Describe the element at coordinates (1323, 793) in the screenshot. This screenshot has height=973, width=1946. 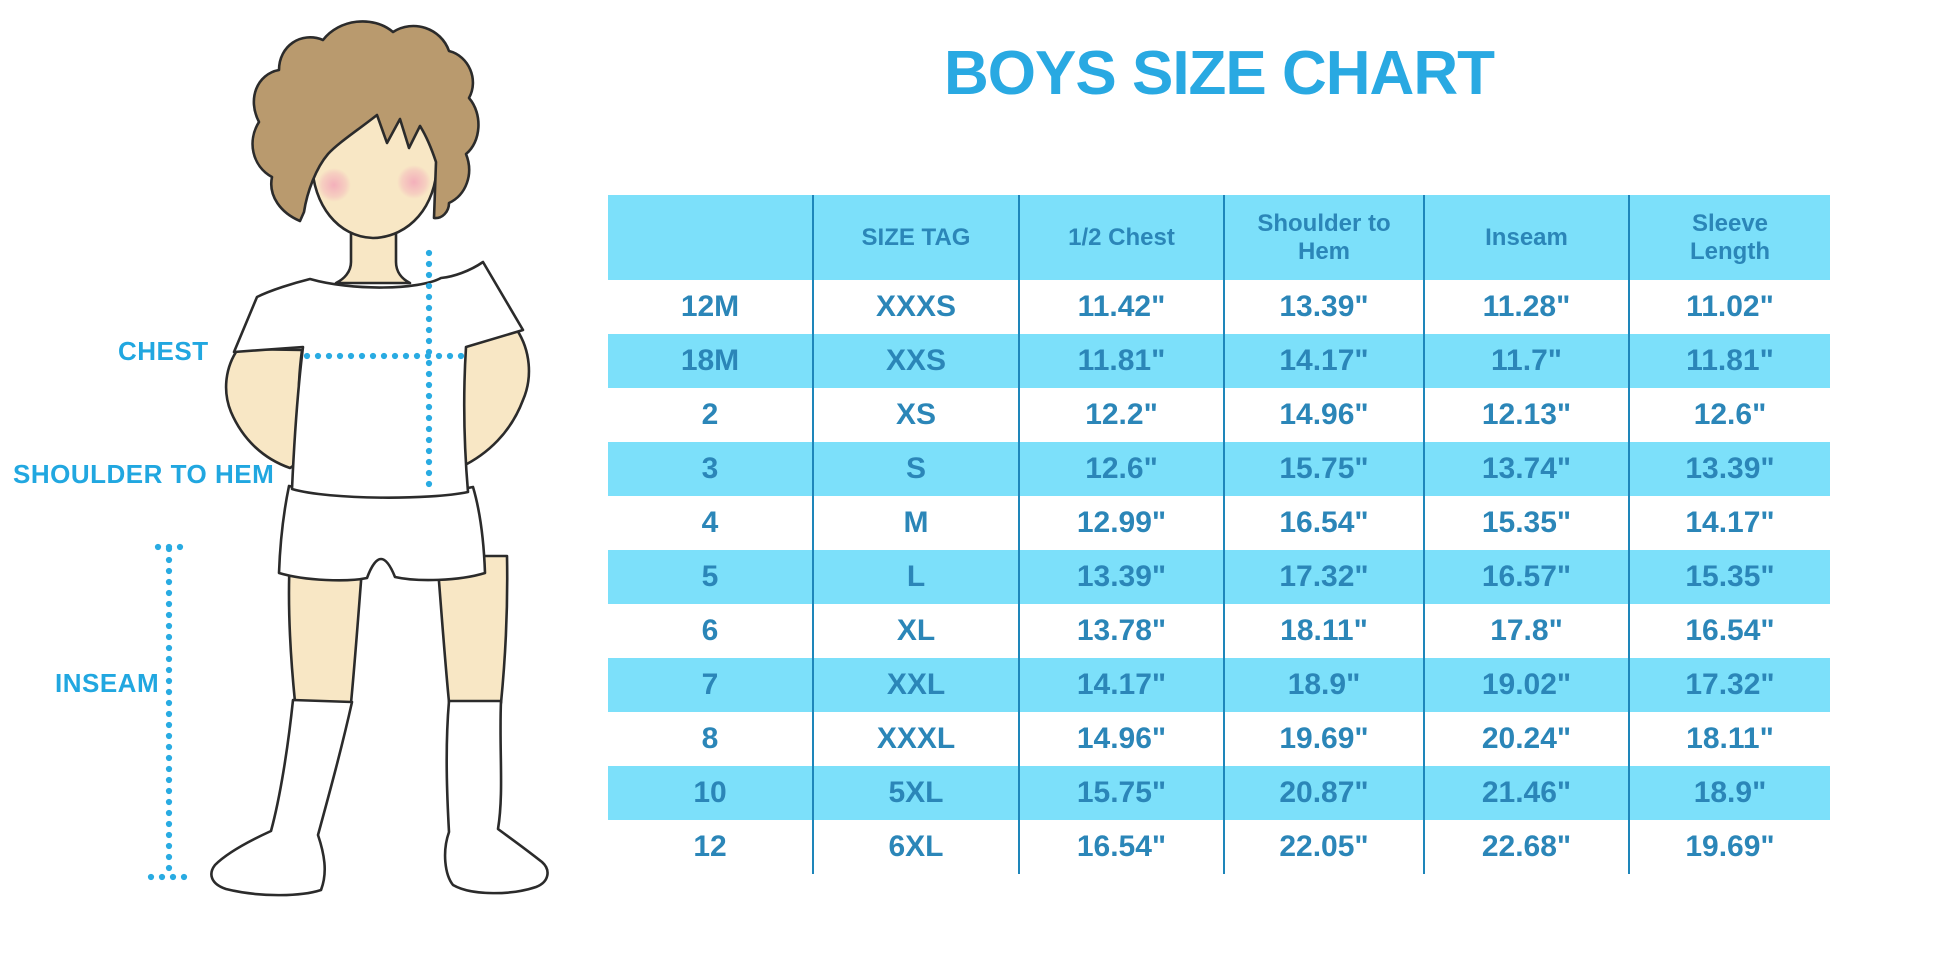
I see `table-cell: 20.87"` at that location.